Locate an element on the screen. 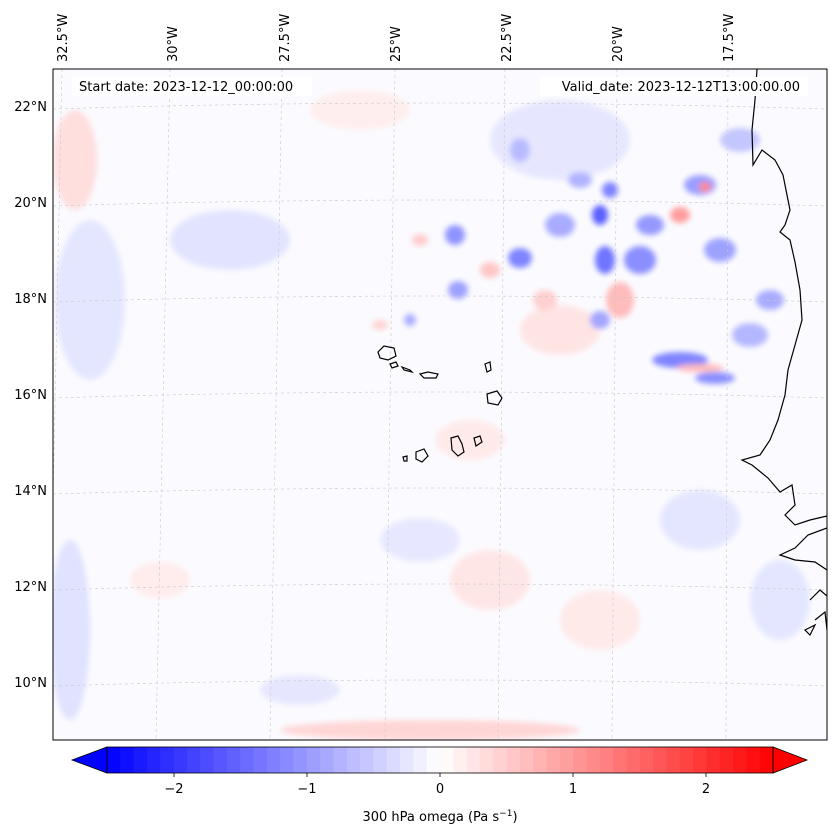 The height and width of the screenshot is (839, 837). coastline-africa is located at coordinates (783, 353).